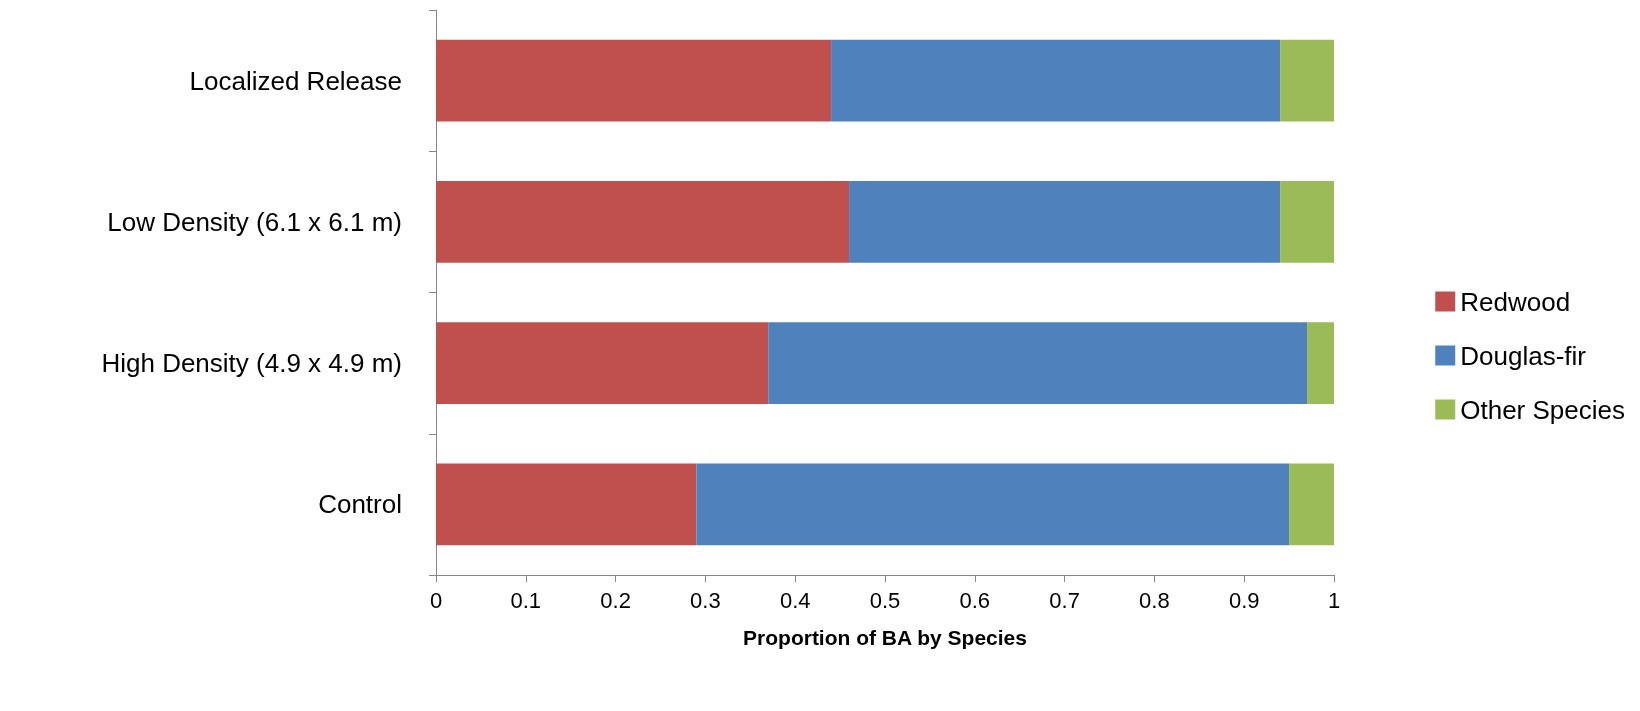  Describe the element at coordinates (975, 600) in the screenshot. I see `x-tick-label: 0.6` at that location.